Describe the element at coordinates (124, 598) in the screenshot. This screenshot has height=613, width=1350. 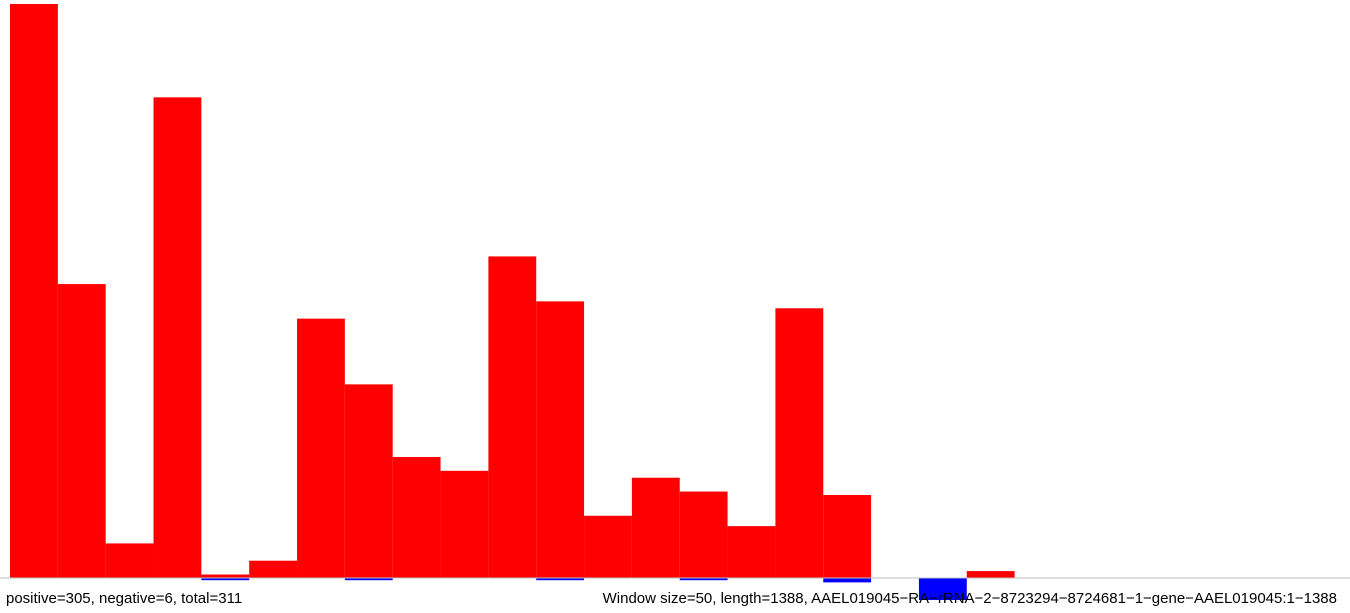
I see `caption-totals: positive=305, negative=6, total=311` at that location.